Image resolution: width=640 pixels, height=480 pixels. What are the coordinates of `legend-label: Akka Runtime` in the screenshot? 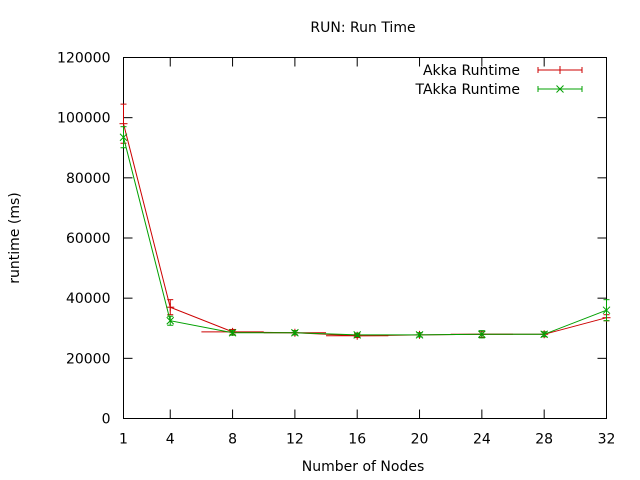 It's located at (471, 71).